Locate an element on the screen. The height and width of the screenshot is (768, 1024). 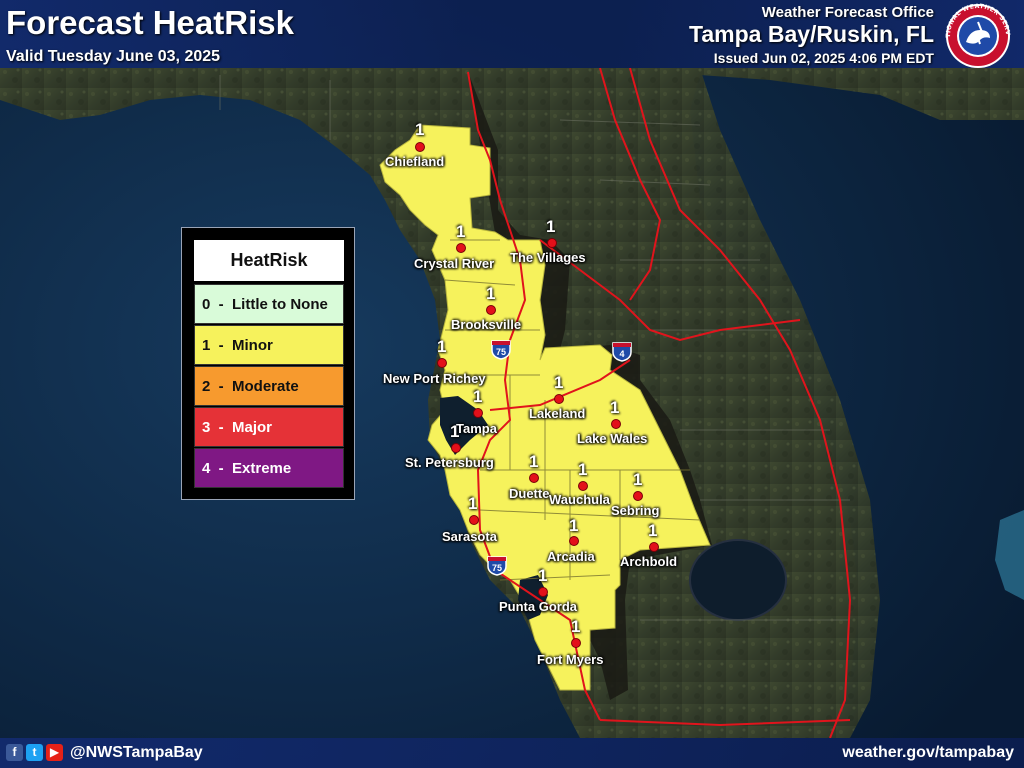
interstate-shield-icon: 4 is located at coordinates (622, 352).